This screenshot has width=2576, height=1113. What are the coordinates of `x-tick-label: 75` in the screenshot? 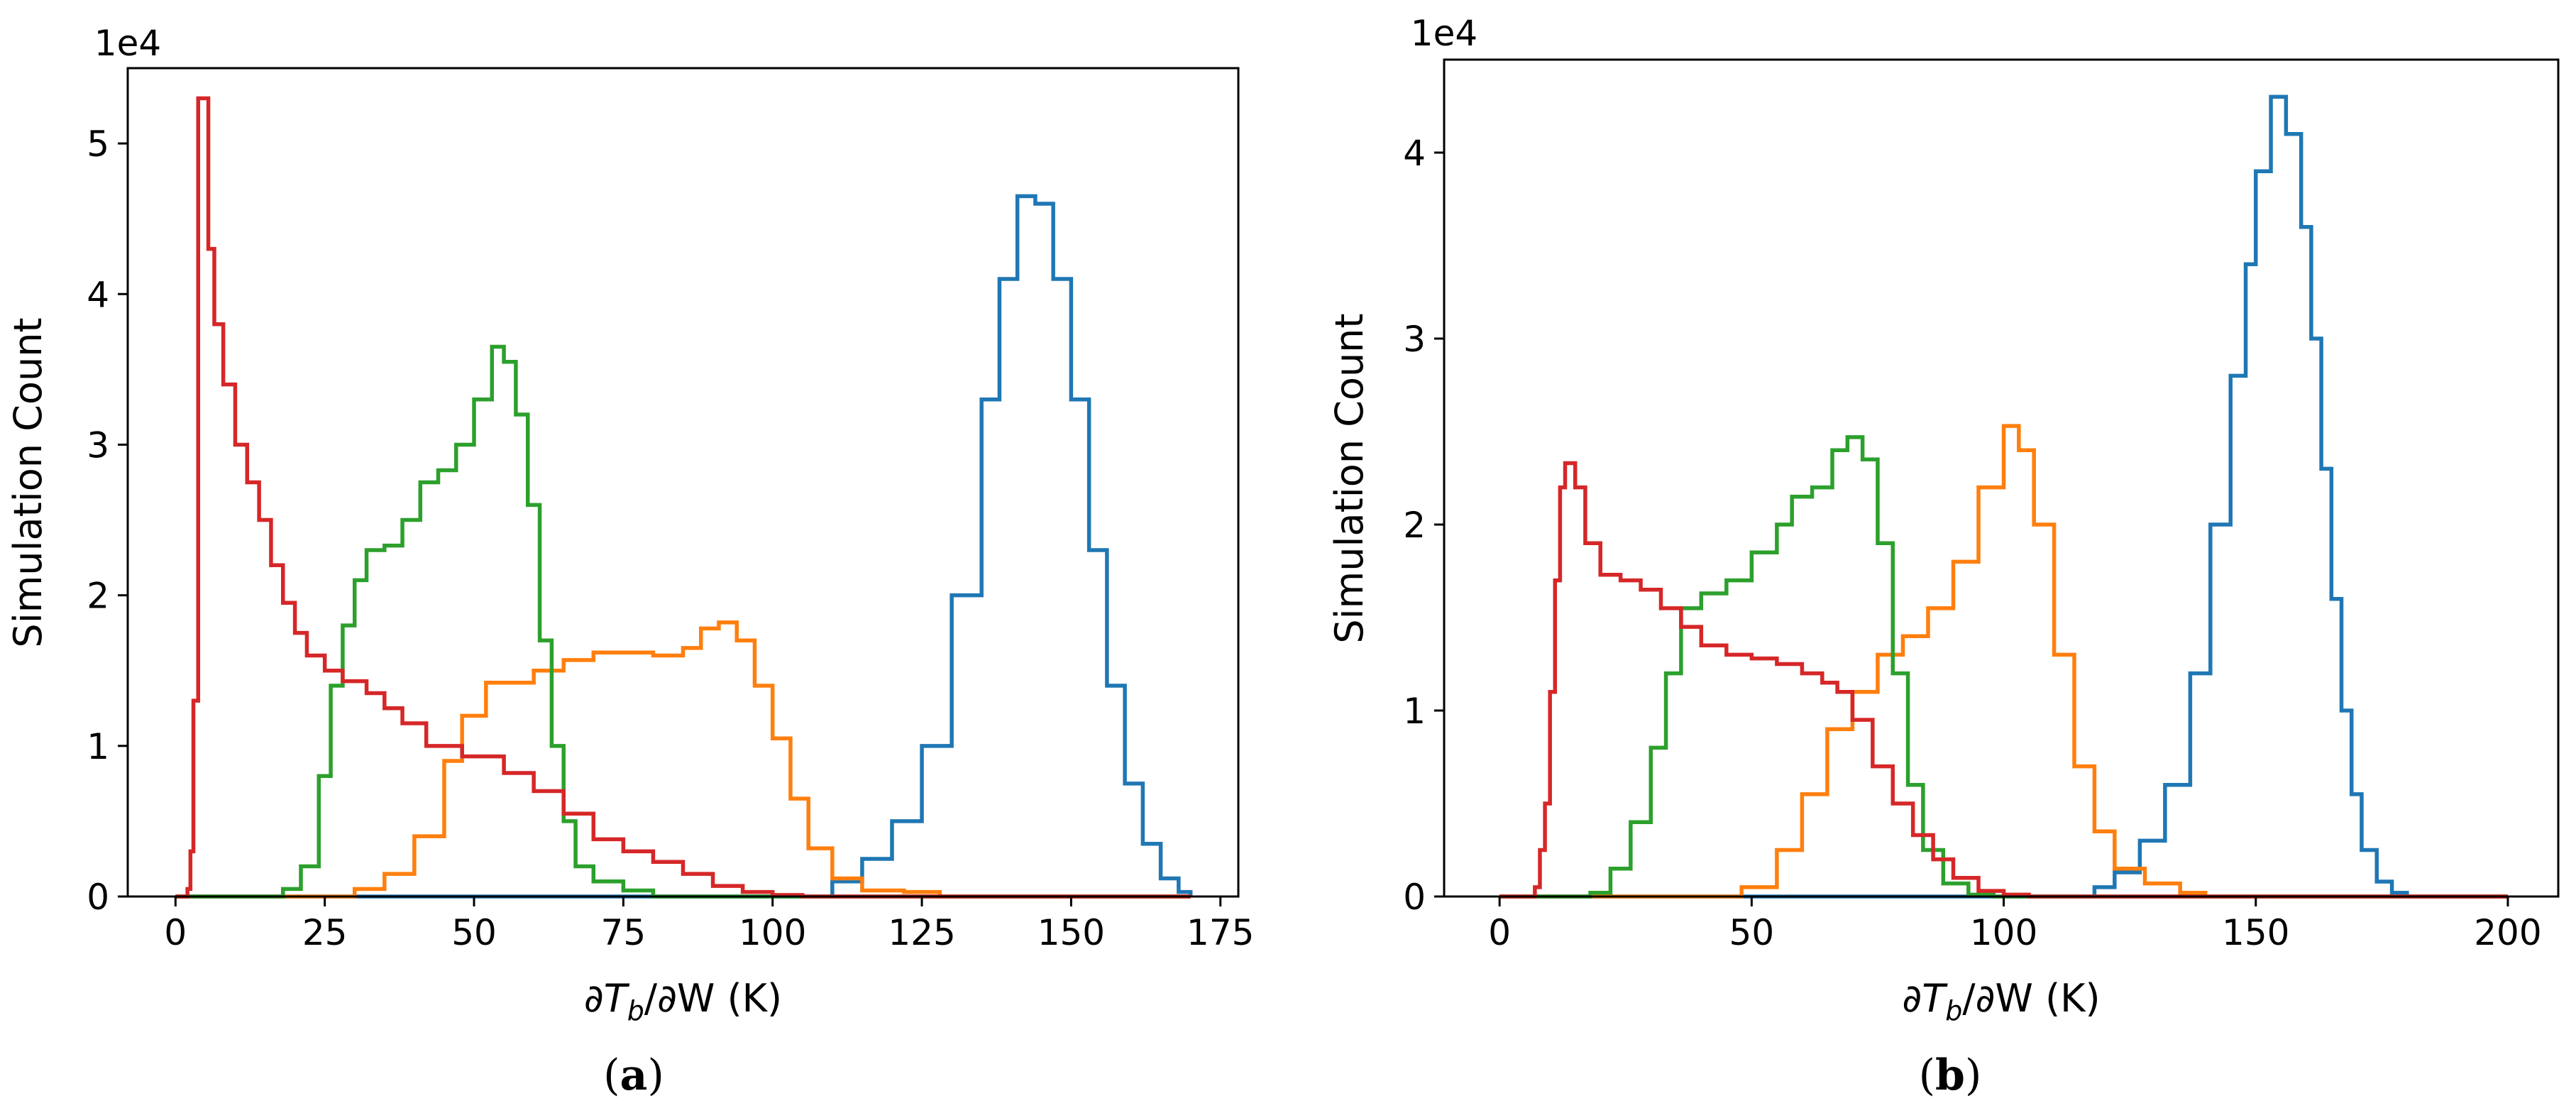 It's located at (623, 932).